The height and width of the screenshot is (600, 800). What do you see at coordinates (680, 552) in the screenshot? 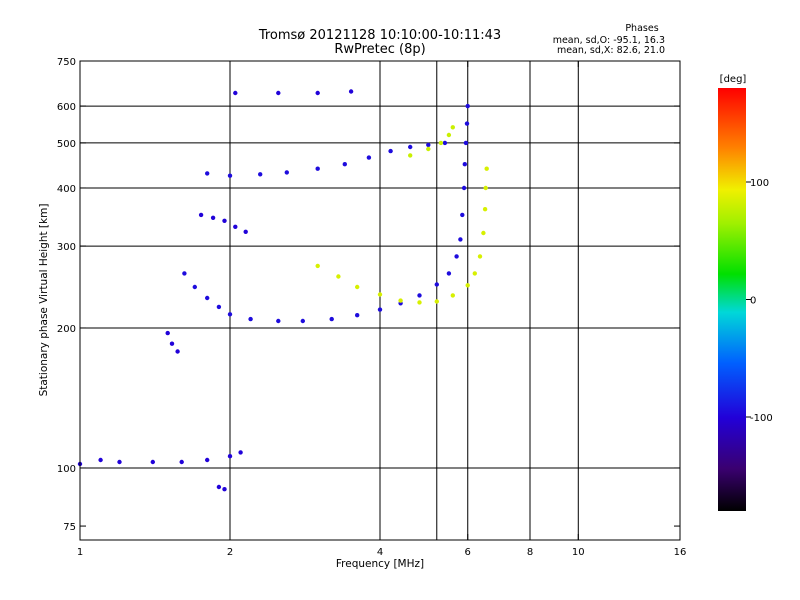
I see `x-tick-label: 16` at bounding box center [680, 552].